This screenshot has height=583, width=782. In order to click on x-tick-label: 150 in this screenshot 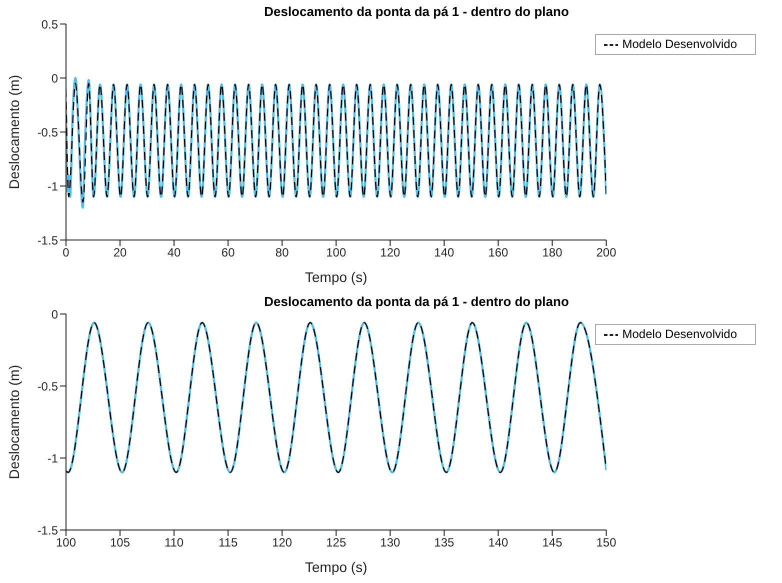, I will do `click(606, 543)`.